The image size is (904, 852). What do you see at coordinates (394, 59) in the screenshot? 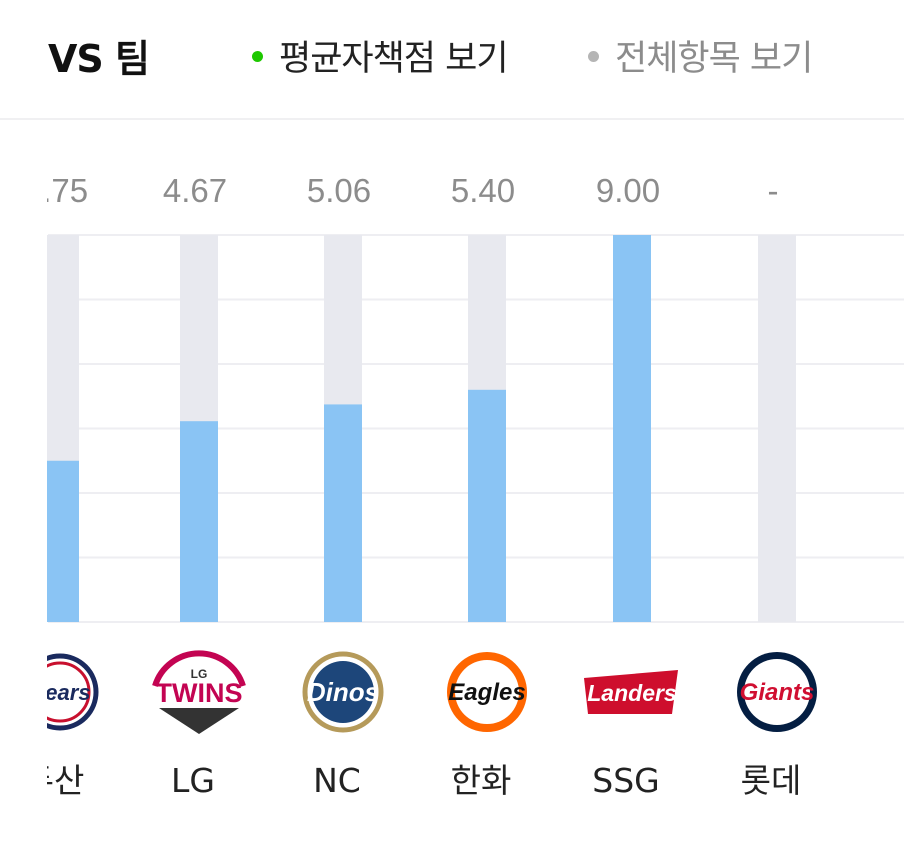
I see `option-avg-era-label: 평균자책점 보기` at bounding box center [394, 59].